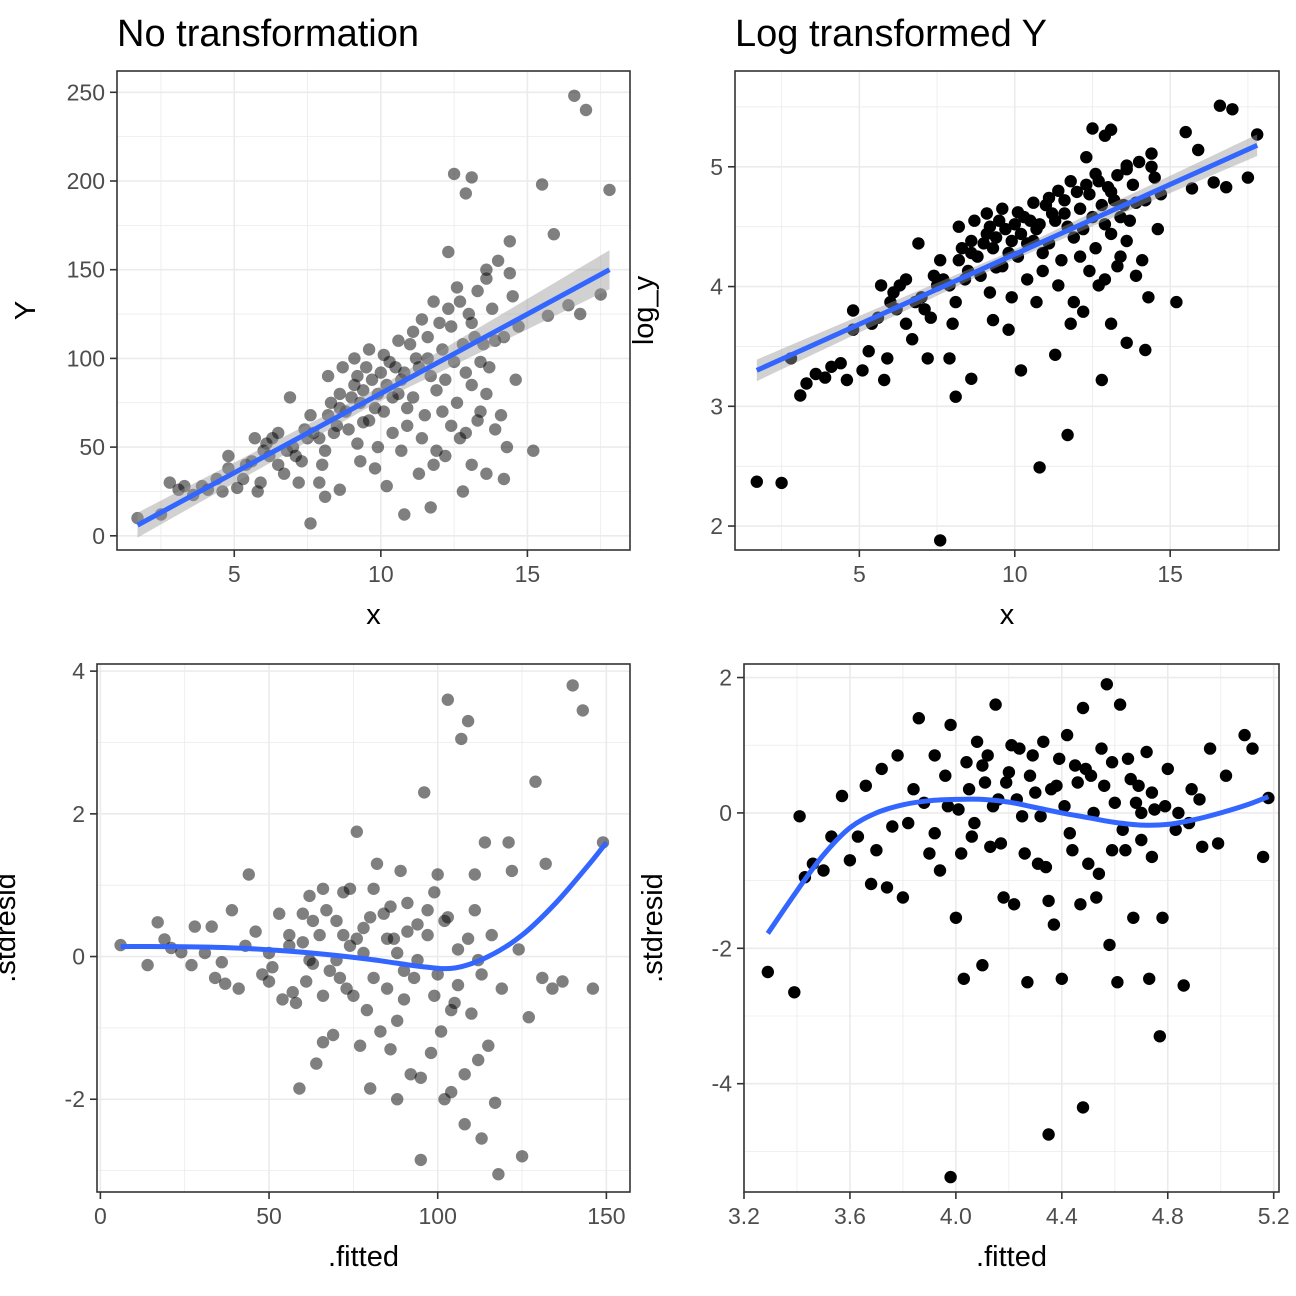  I want to click on x-tick-label: 4.8, so click(1168, 1216).